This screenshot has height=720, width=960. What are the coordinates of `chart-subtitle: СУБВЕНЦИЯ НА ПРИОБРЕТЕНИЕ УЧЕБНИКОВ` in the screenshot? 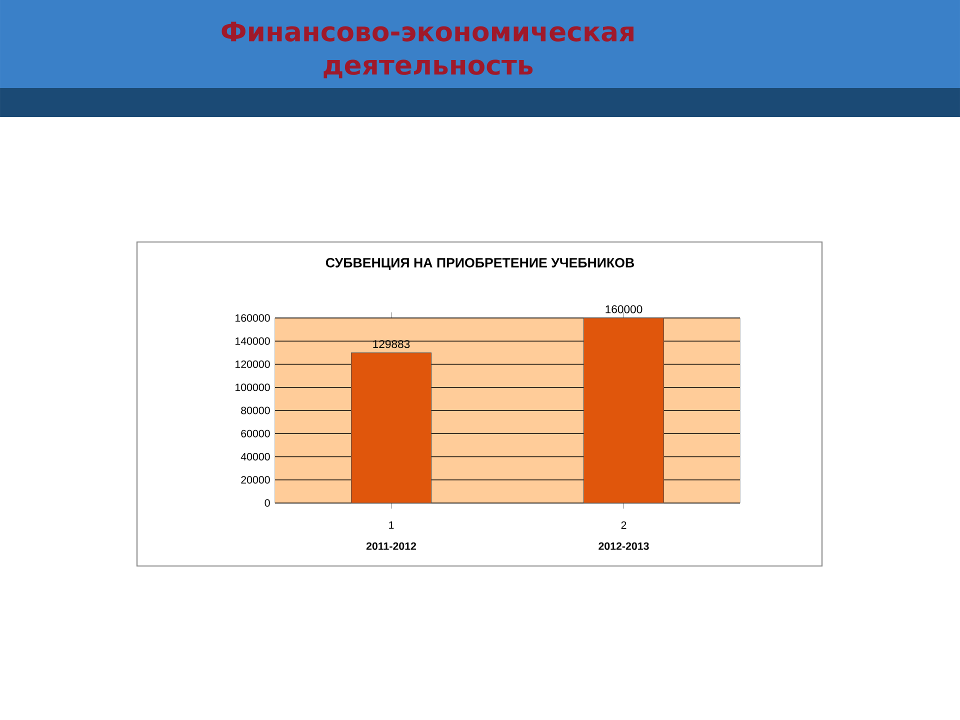 It's located at (480, 264).